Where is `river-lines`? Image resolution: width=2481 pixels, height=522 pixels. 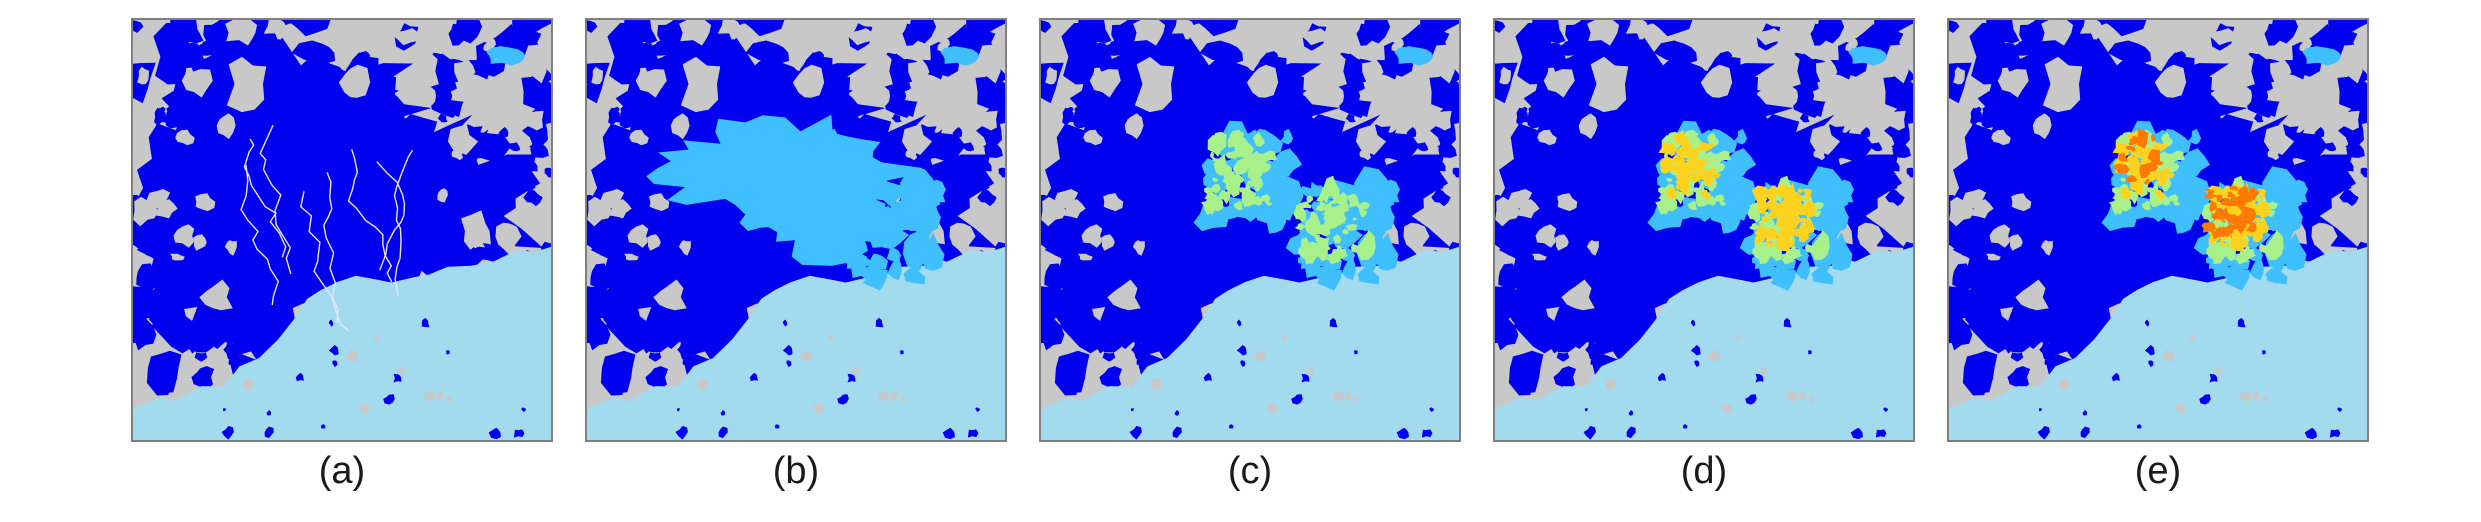
river-lines is located at coordinates (327, 228).